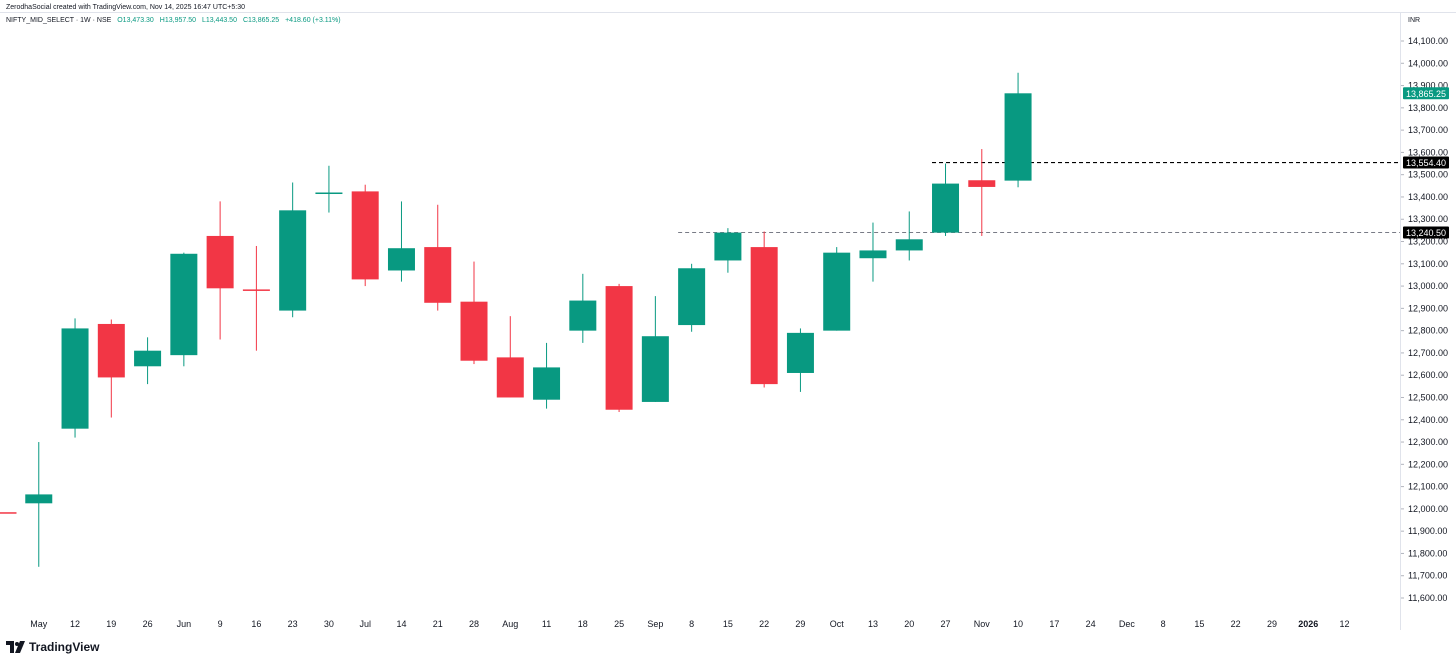 Image resolution: width=1456 pixels, height=662 pixels. What do you see at coordinates (1236, 624) in the screenshot?
I see `x-tick-label: 22` at bounding box center [1236, 624].